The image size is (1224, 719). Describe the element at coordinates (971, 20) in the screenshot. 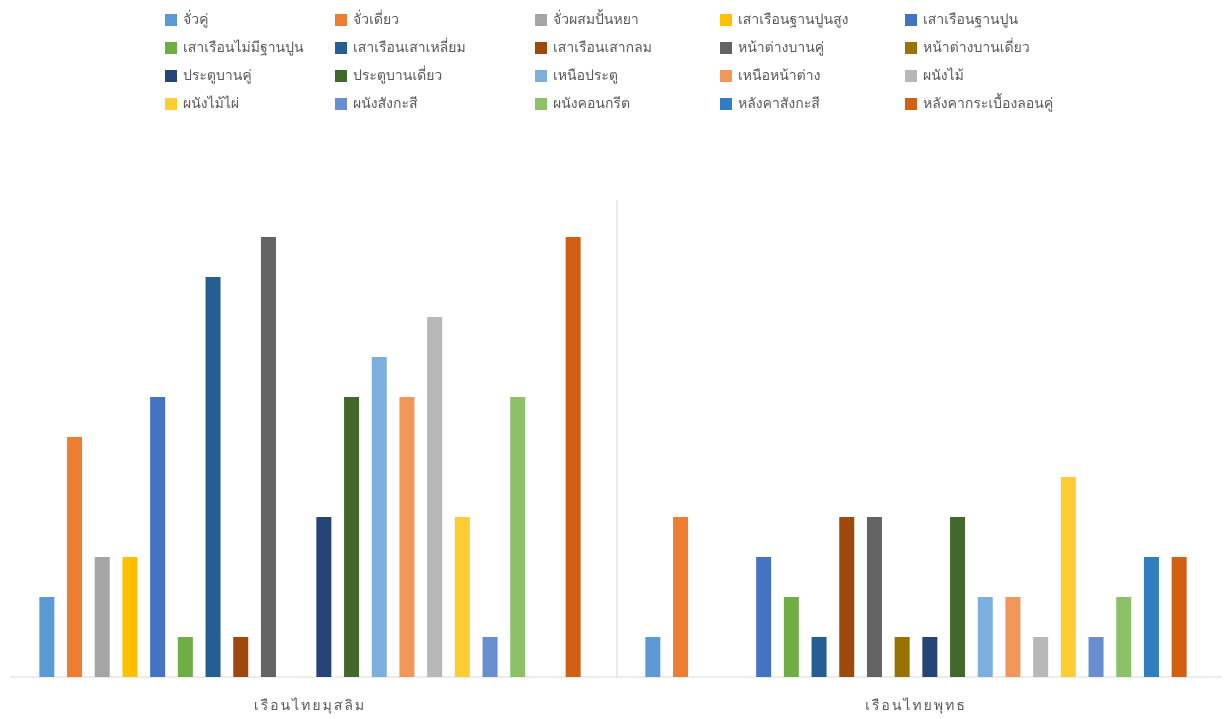

I see `legend-label: เสาเรือนฐานปูน` at that location.